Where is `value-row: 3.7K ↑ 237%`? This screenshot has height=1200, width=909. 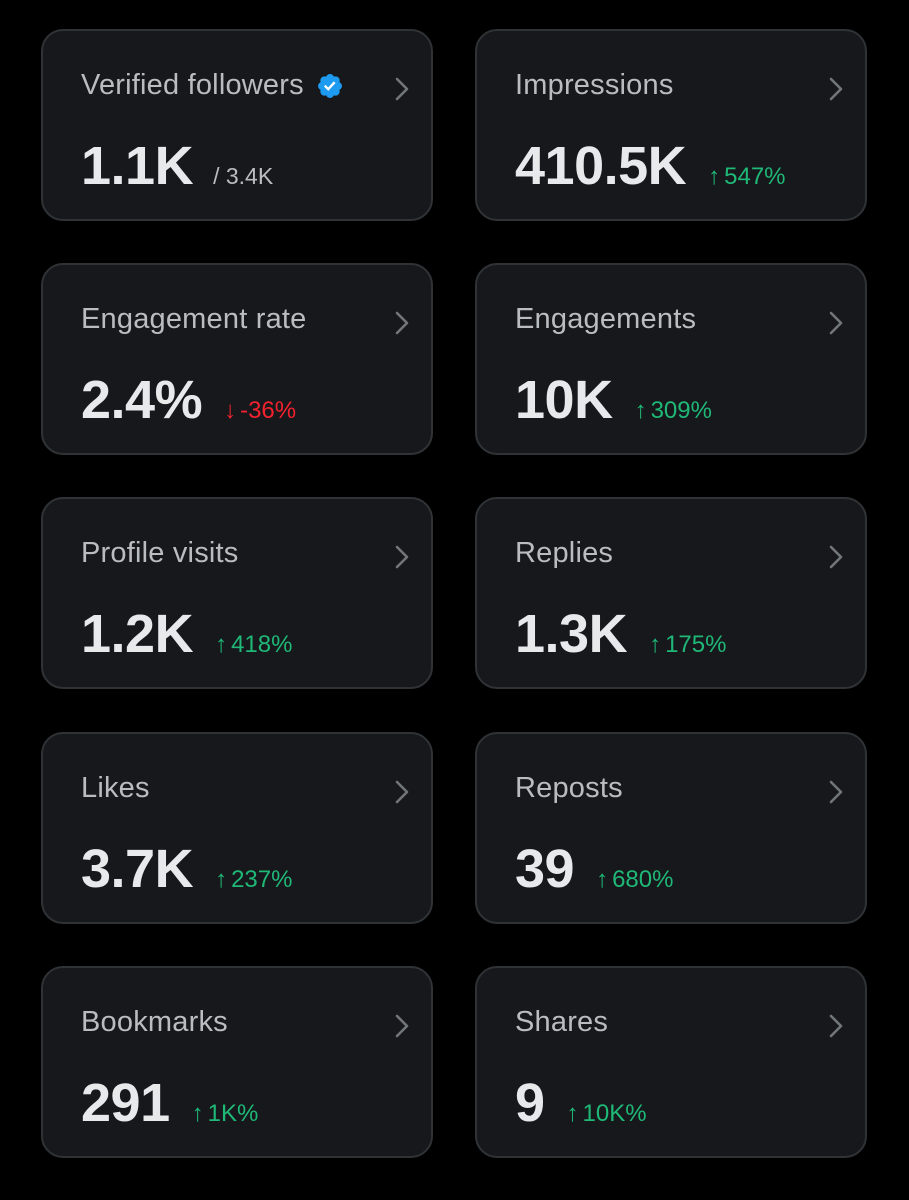 value-row: 3.7K ↑ 237% is located at coordinates (186, 869).